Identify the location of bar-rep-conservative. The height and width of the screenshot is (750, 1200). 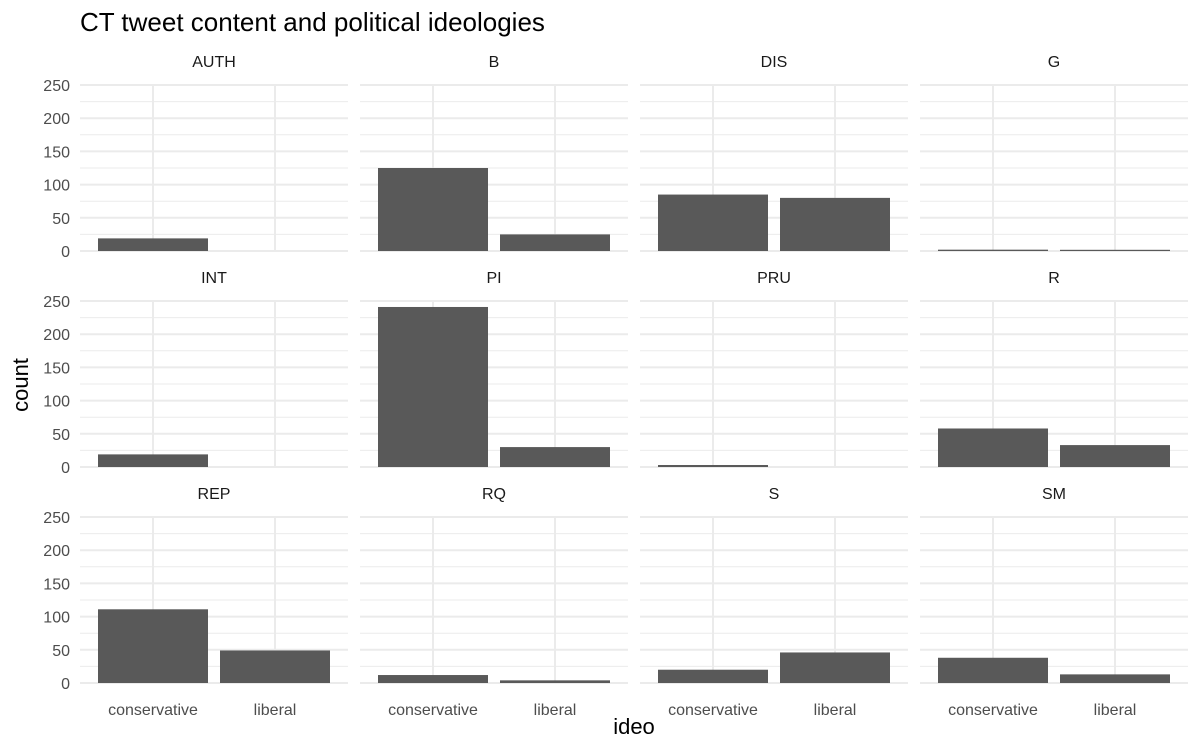
(153, 646).